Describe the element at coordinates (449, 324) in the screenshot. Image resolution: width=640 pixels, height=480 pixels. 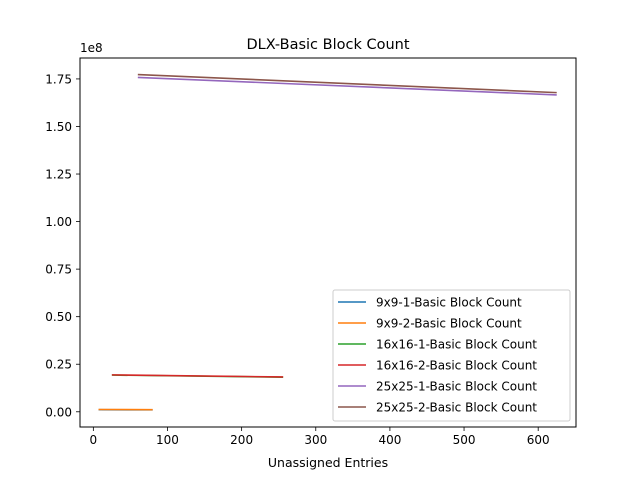
I see `legend-label: 9x9-2-Basic Block Count` at that location.